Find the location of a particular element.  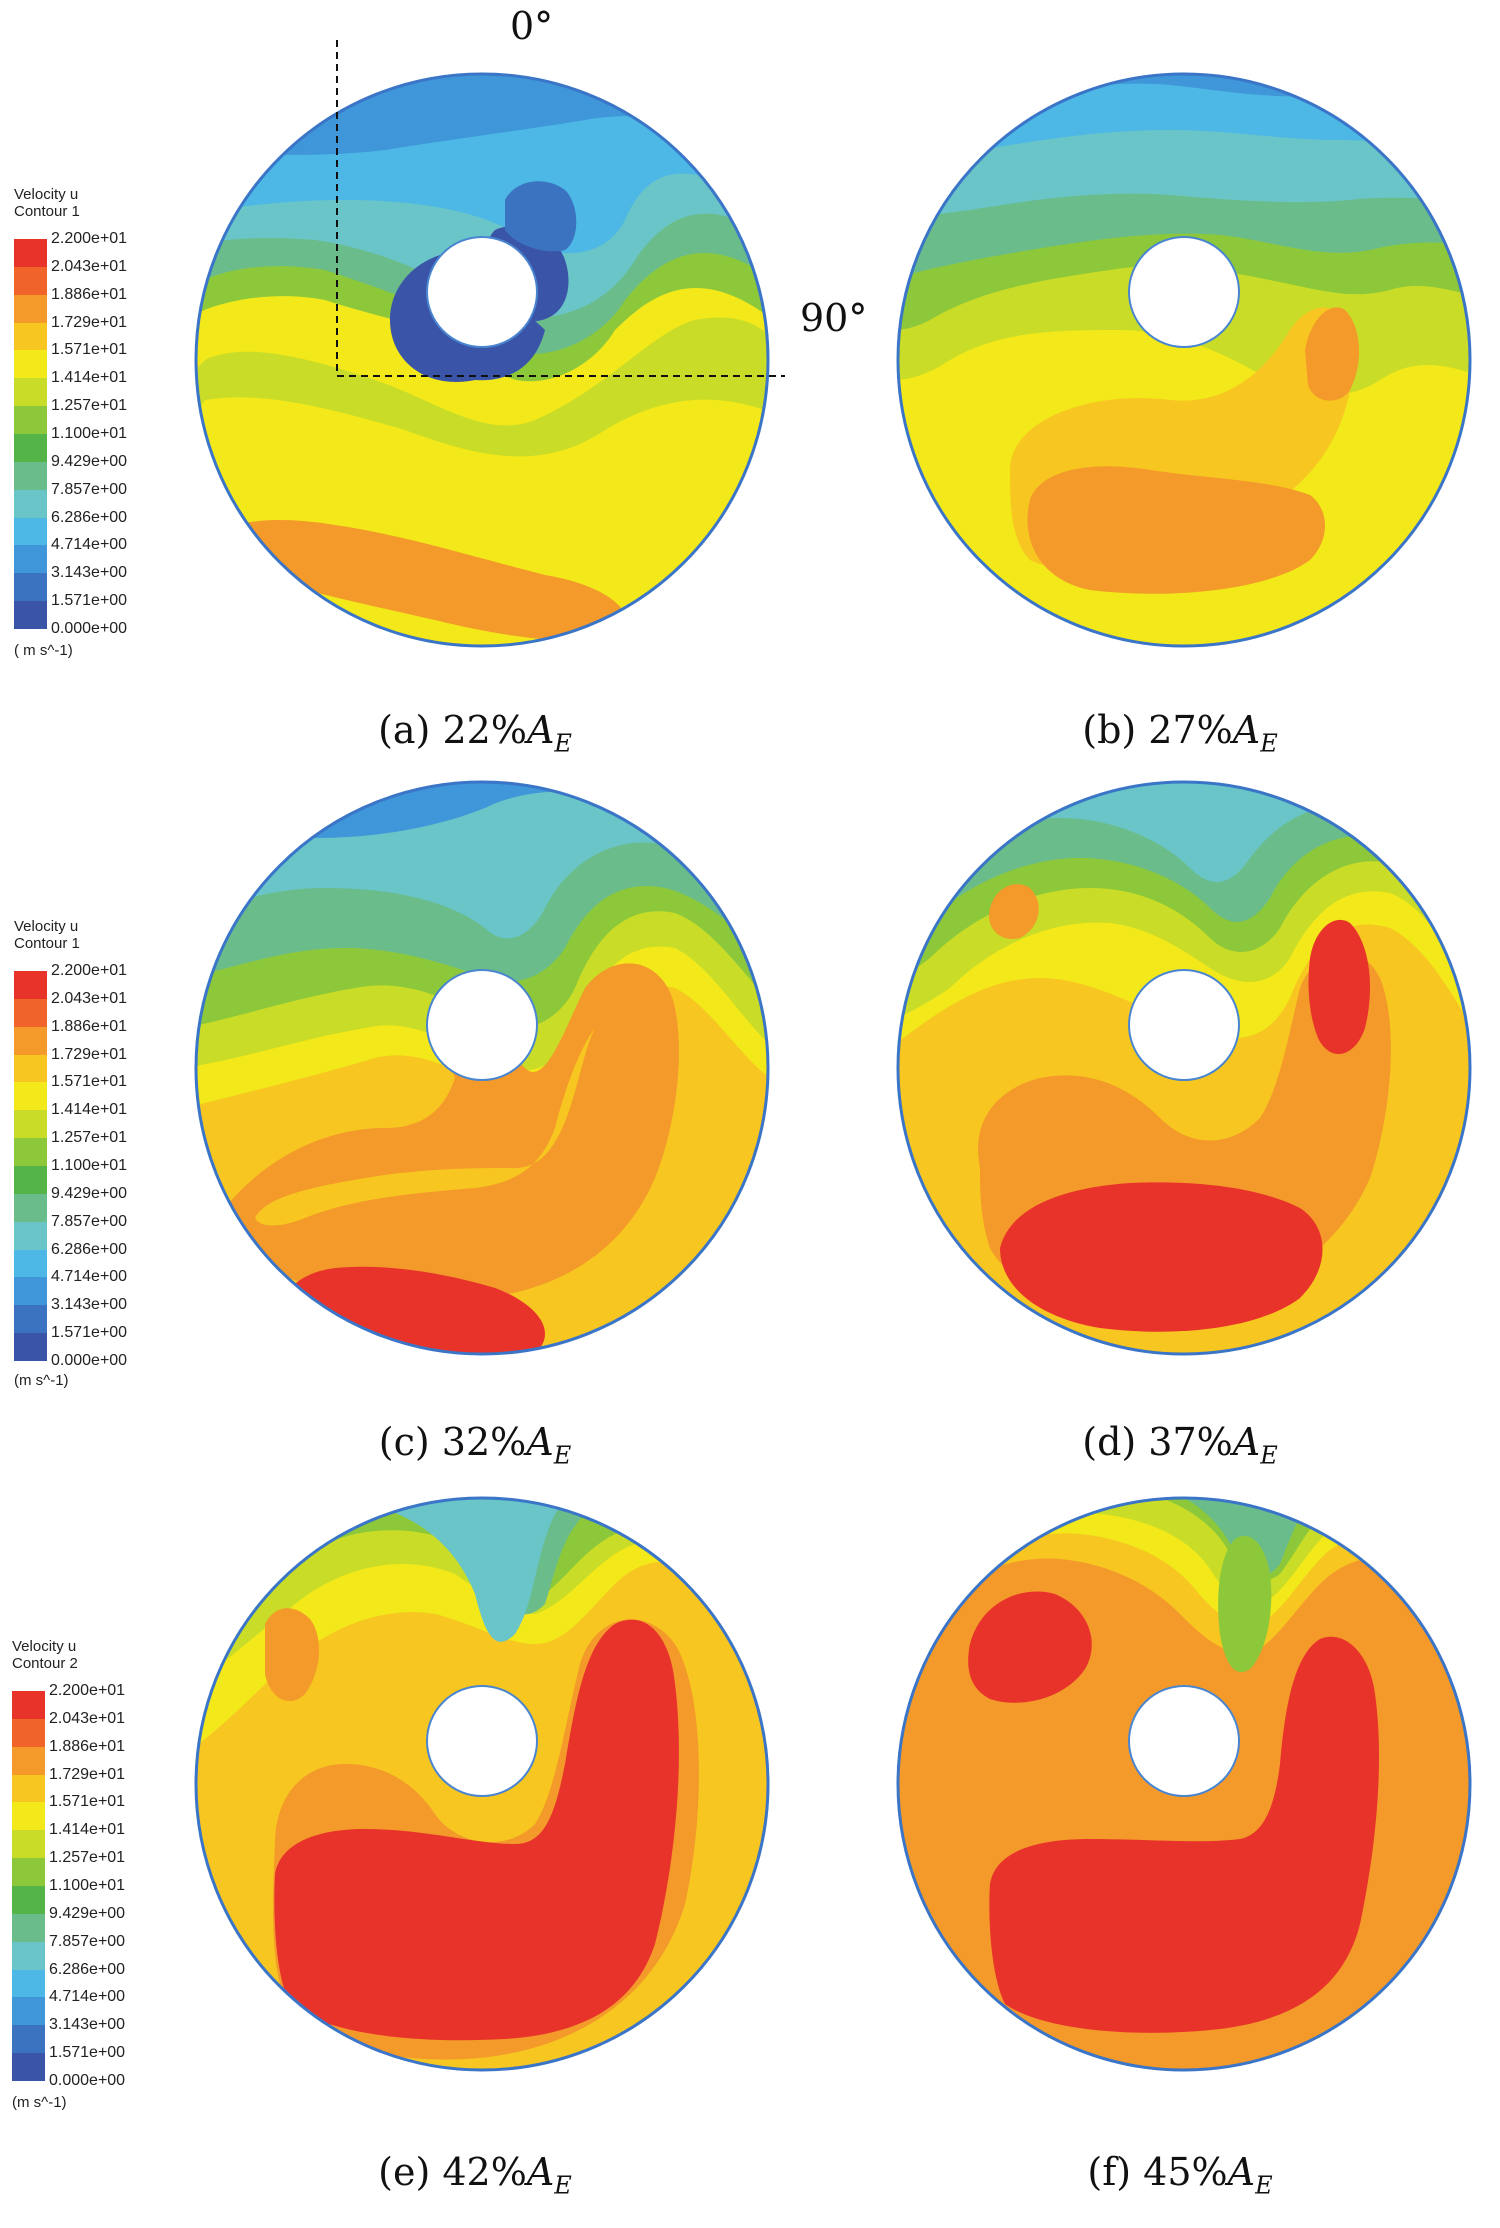

legend-unit: ( m s^-1) is located at coordinates (43, 650).